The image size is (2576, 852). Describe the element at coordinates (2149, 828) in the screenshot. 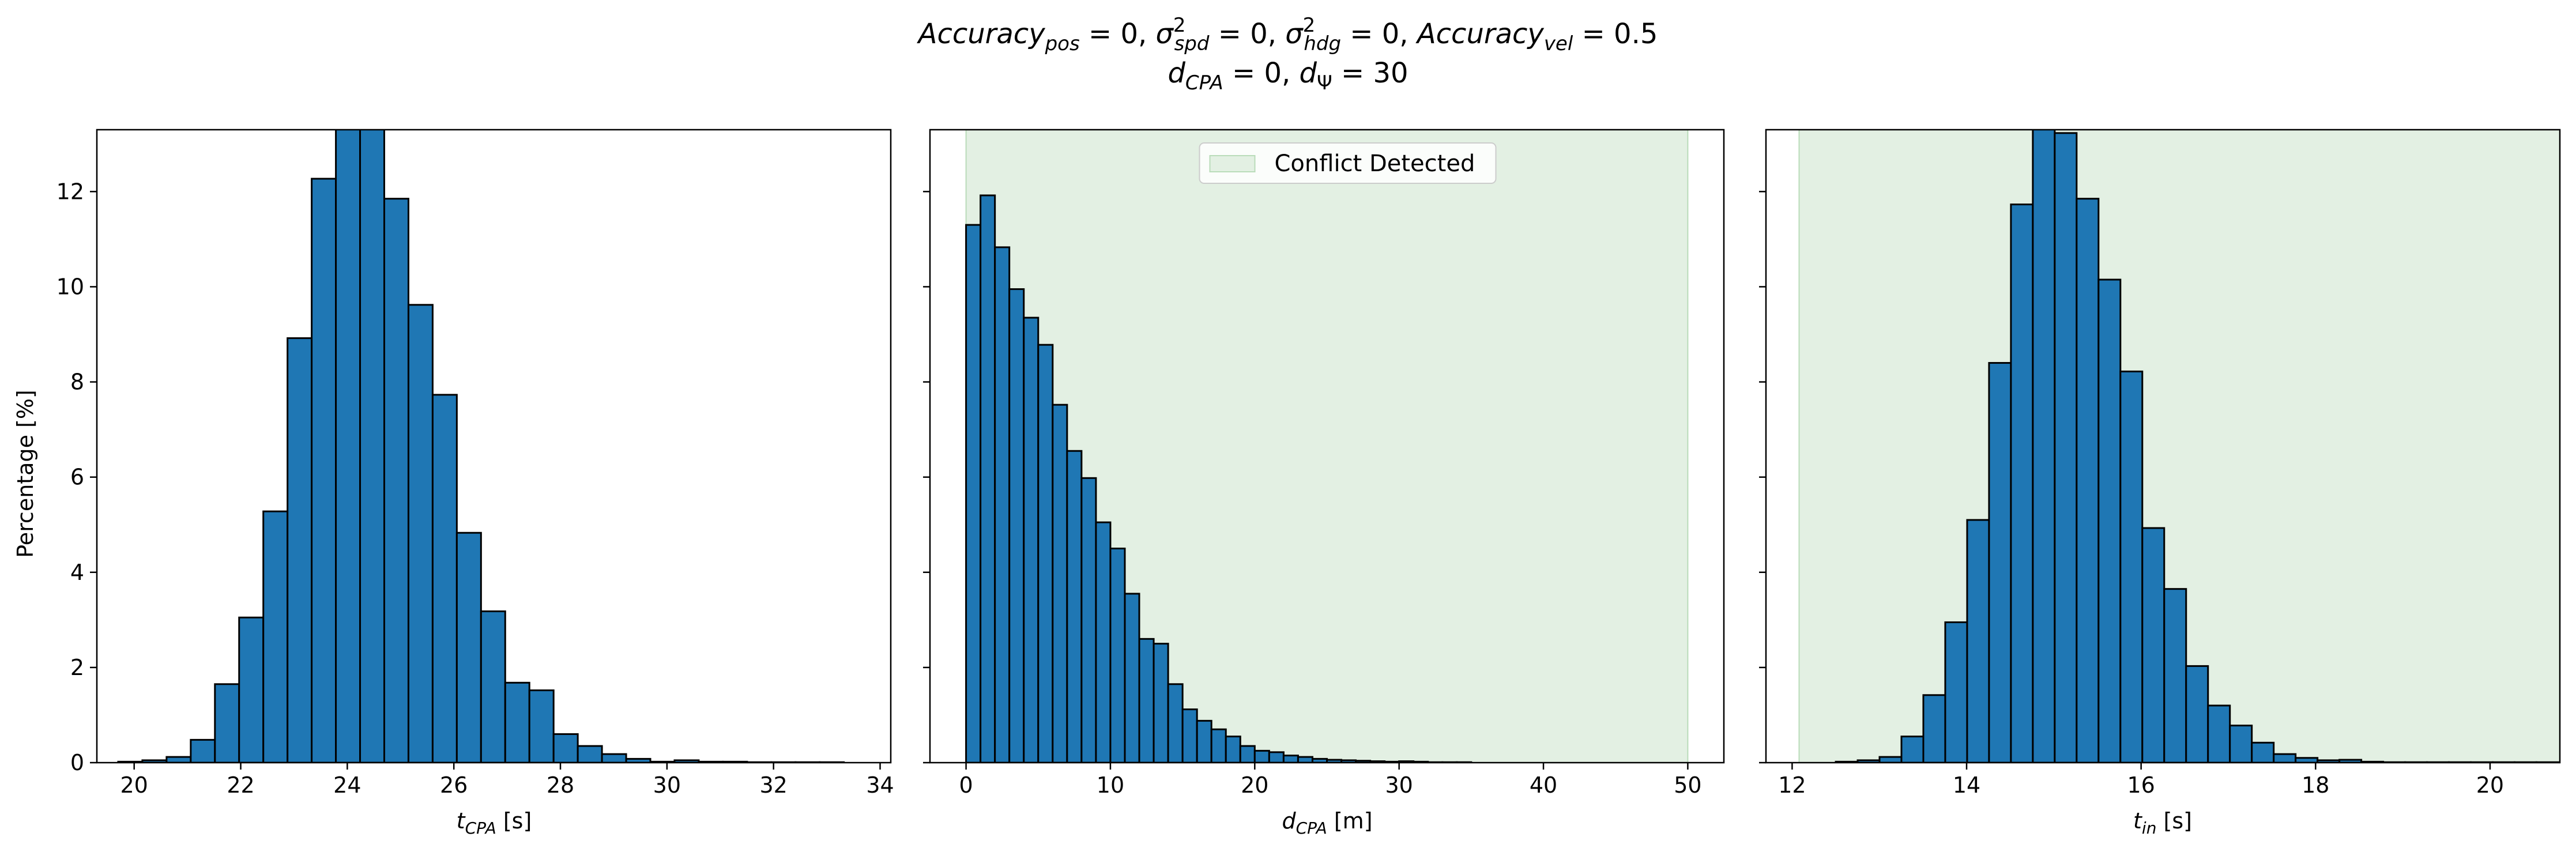

I see `xlabel-t-in-sub: in` at that location.